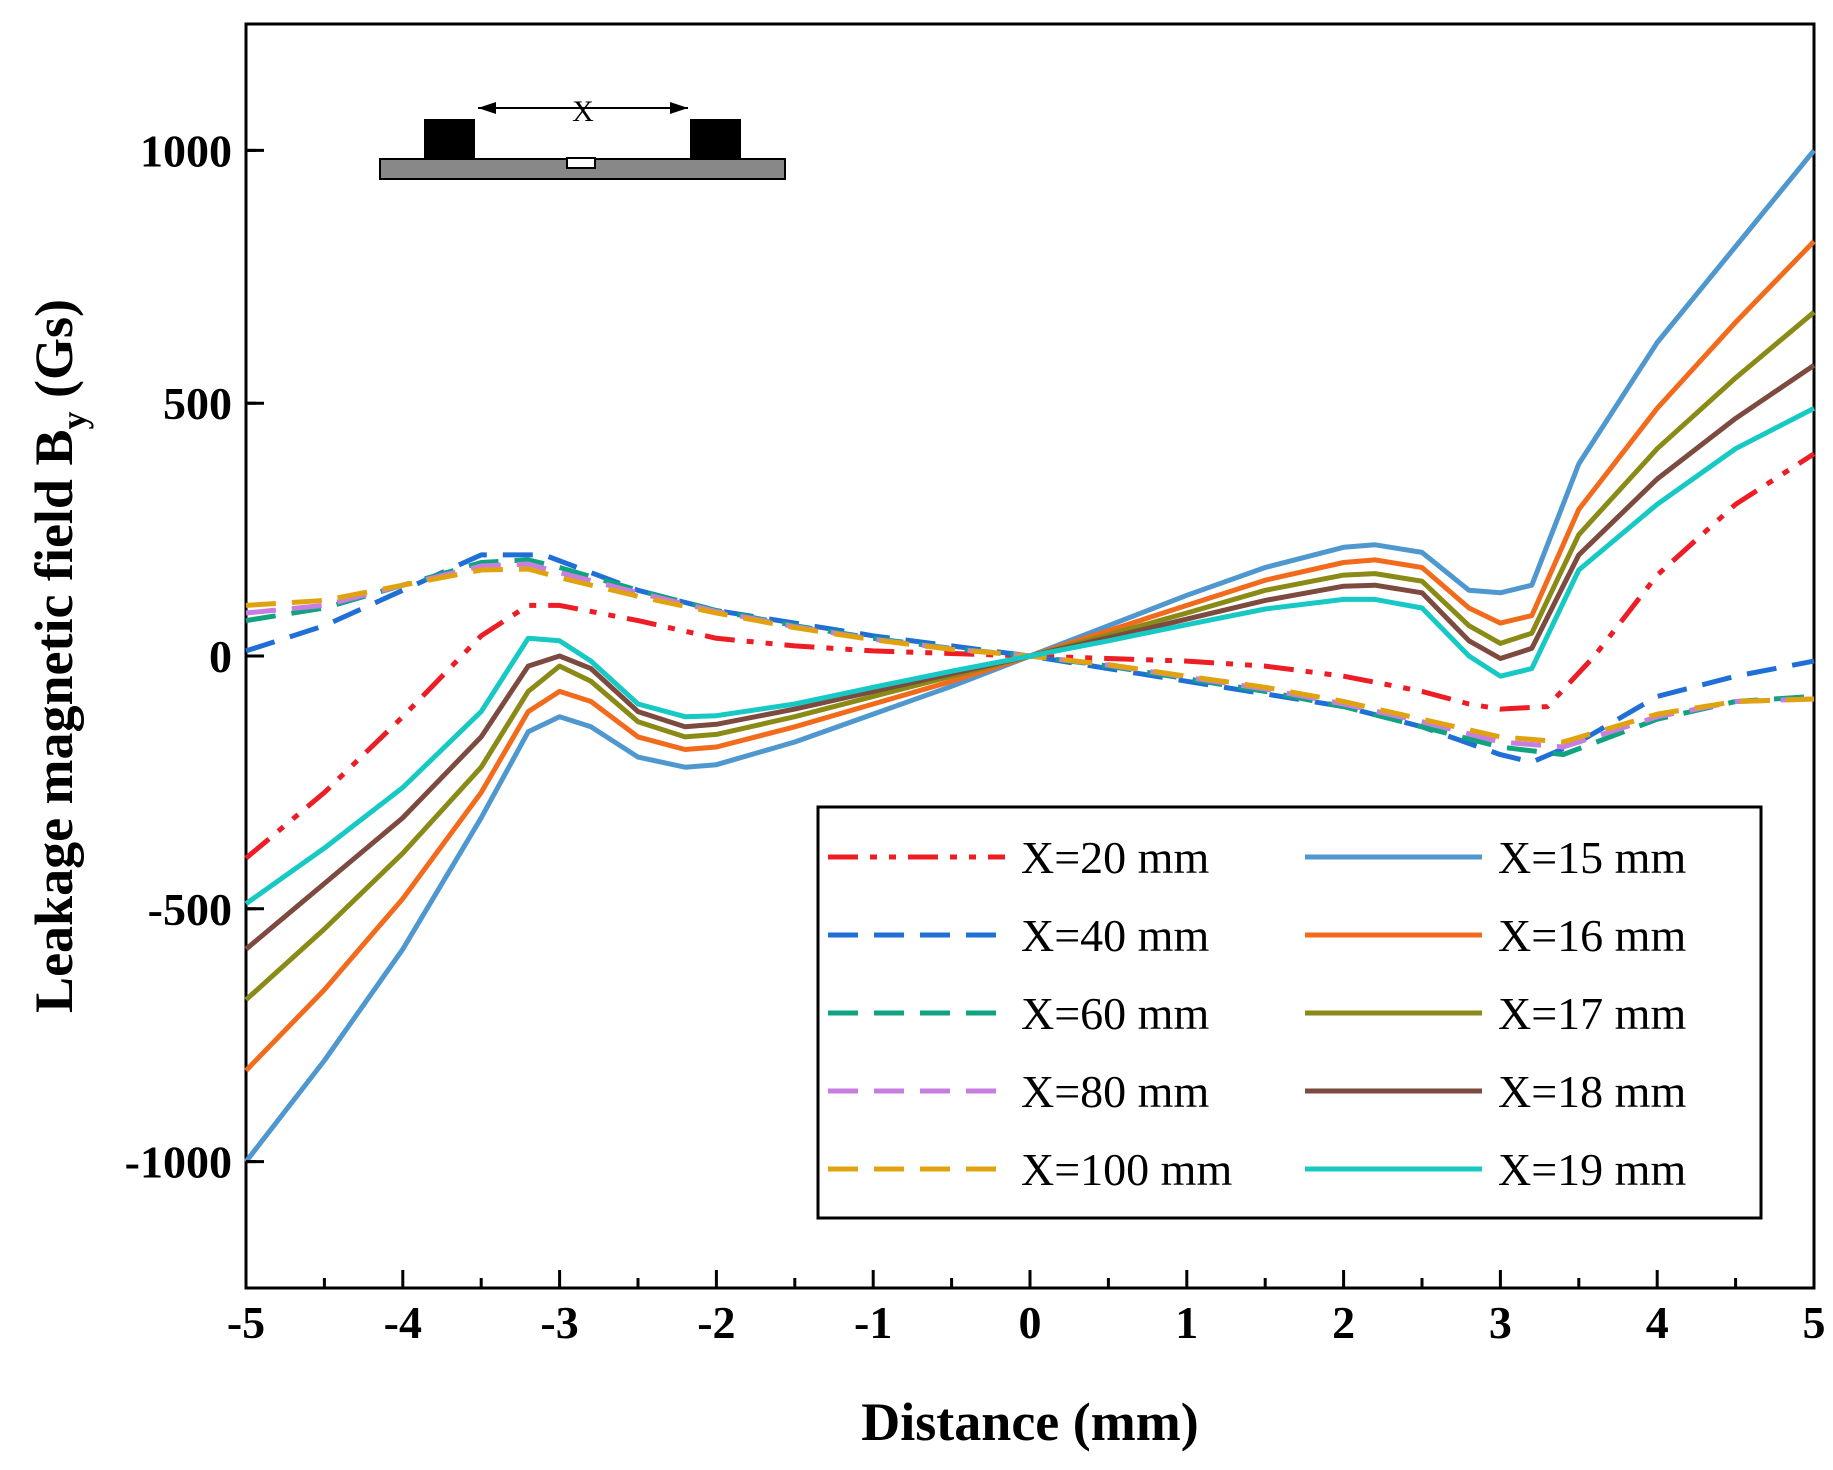 Image resolution: width=1833 pixels, height=1470 pixels. Describe the element at coordinates (679, 108) in the screenshot. I see `inset-arrow-right-icon` at that location.